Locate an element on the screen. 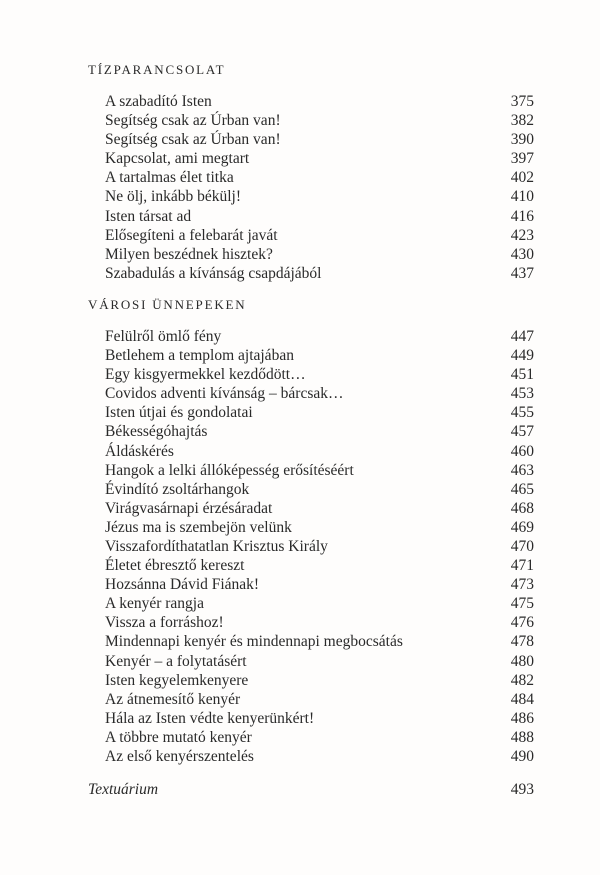  toc-entry: Milyen beszédnek hisztek? 430 is located at coordinates (311, 254).